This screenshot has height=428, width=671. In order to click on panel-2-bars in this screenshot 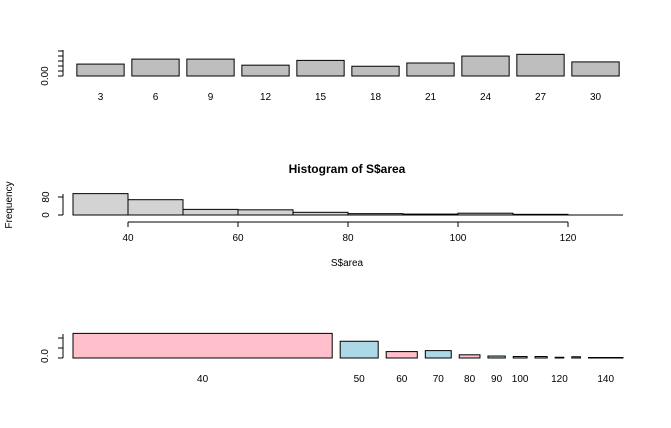, I will do `click(320, 204)`.